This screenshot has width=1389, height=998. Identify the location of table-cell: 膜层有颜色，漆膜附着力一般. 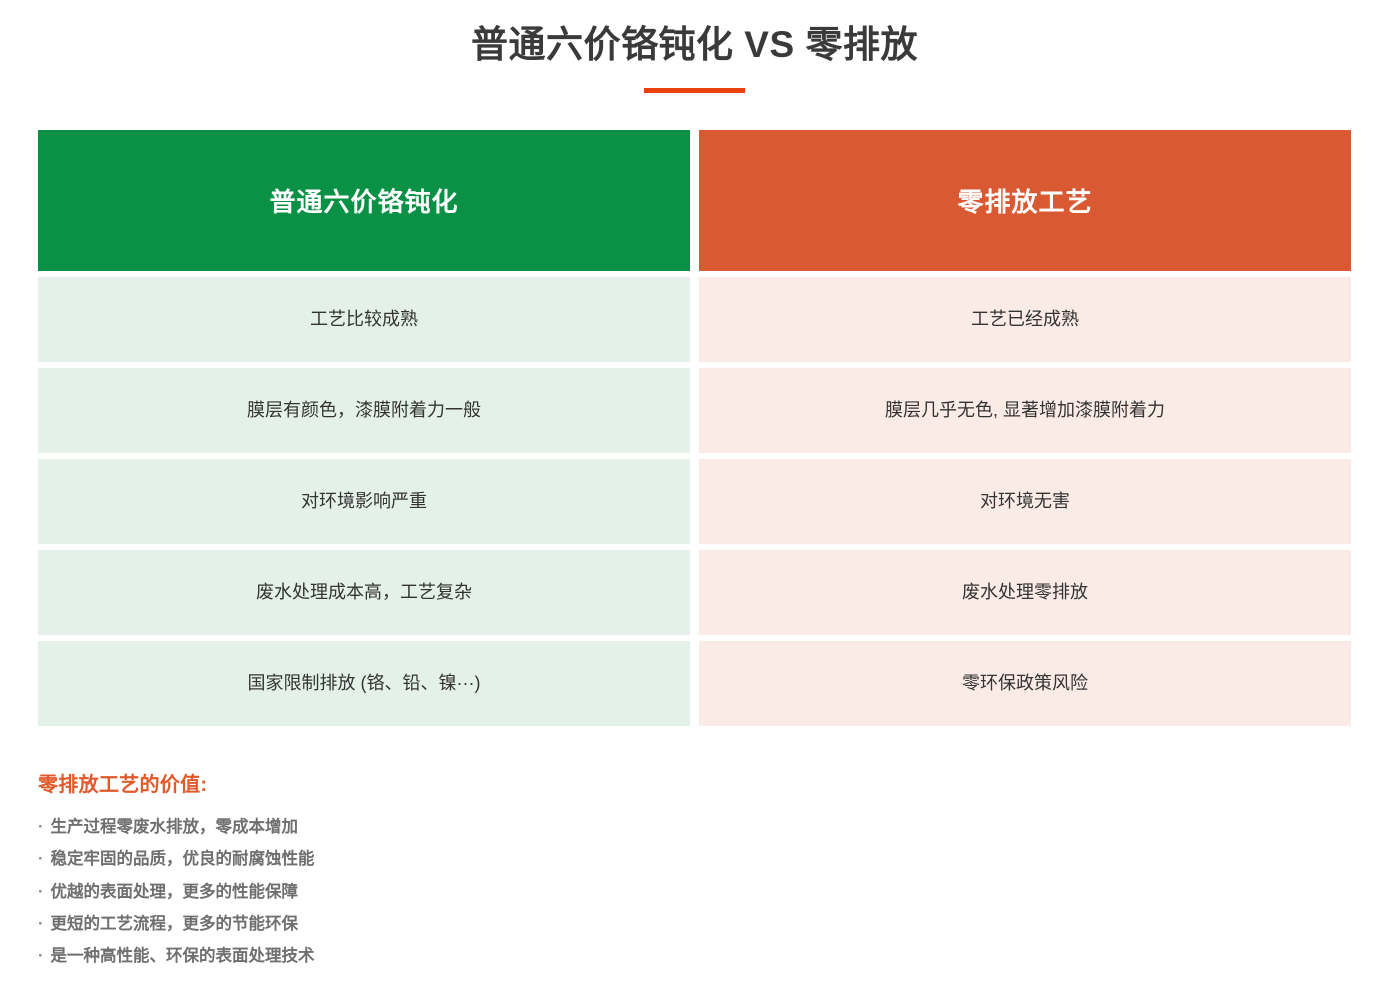
(364, 411).